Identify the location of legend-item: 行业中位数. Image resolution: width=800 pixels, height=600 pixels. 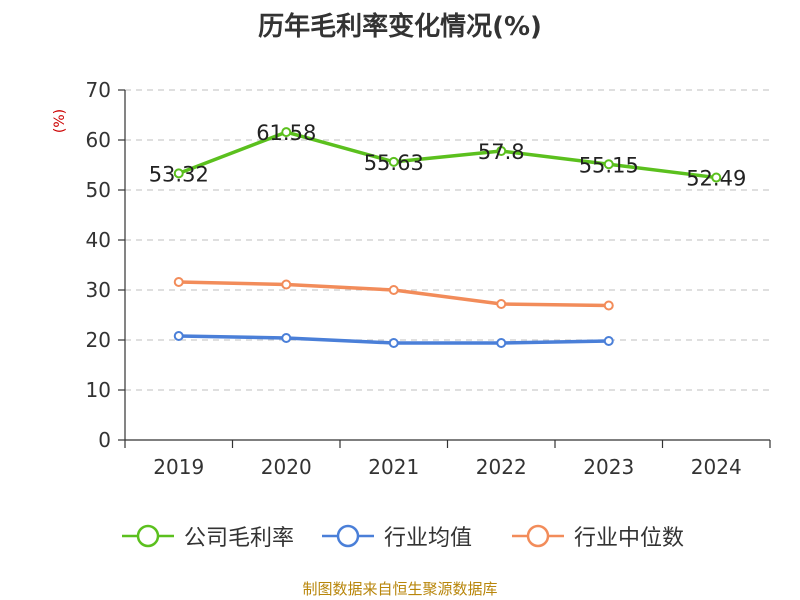
(598, 536).